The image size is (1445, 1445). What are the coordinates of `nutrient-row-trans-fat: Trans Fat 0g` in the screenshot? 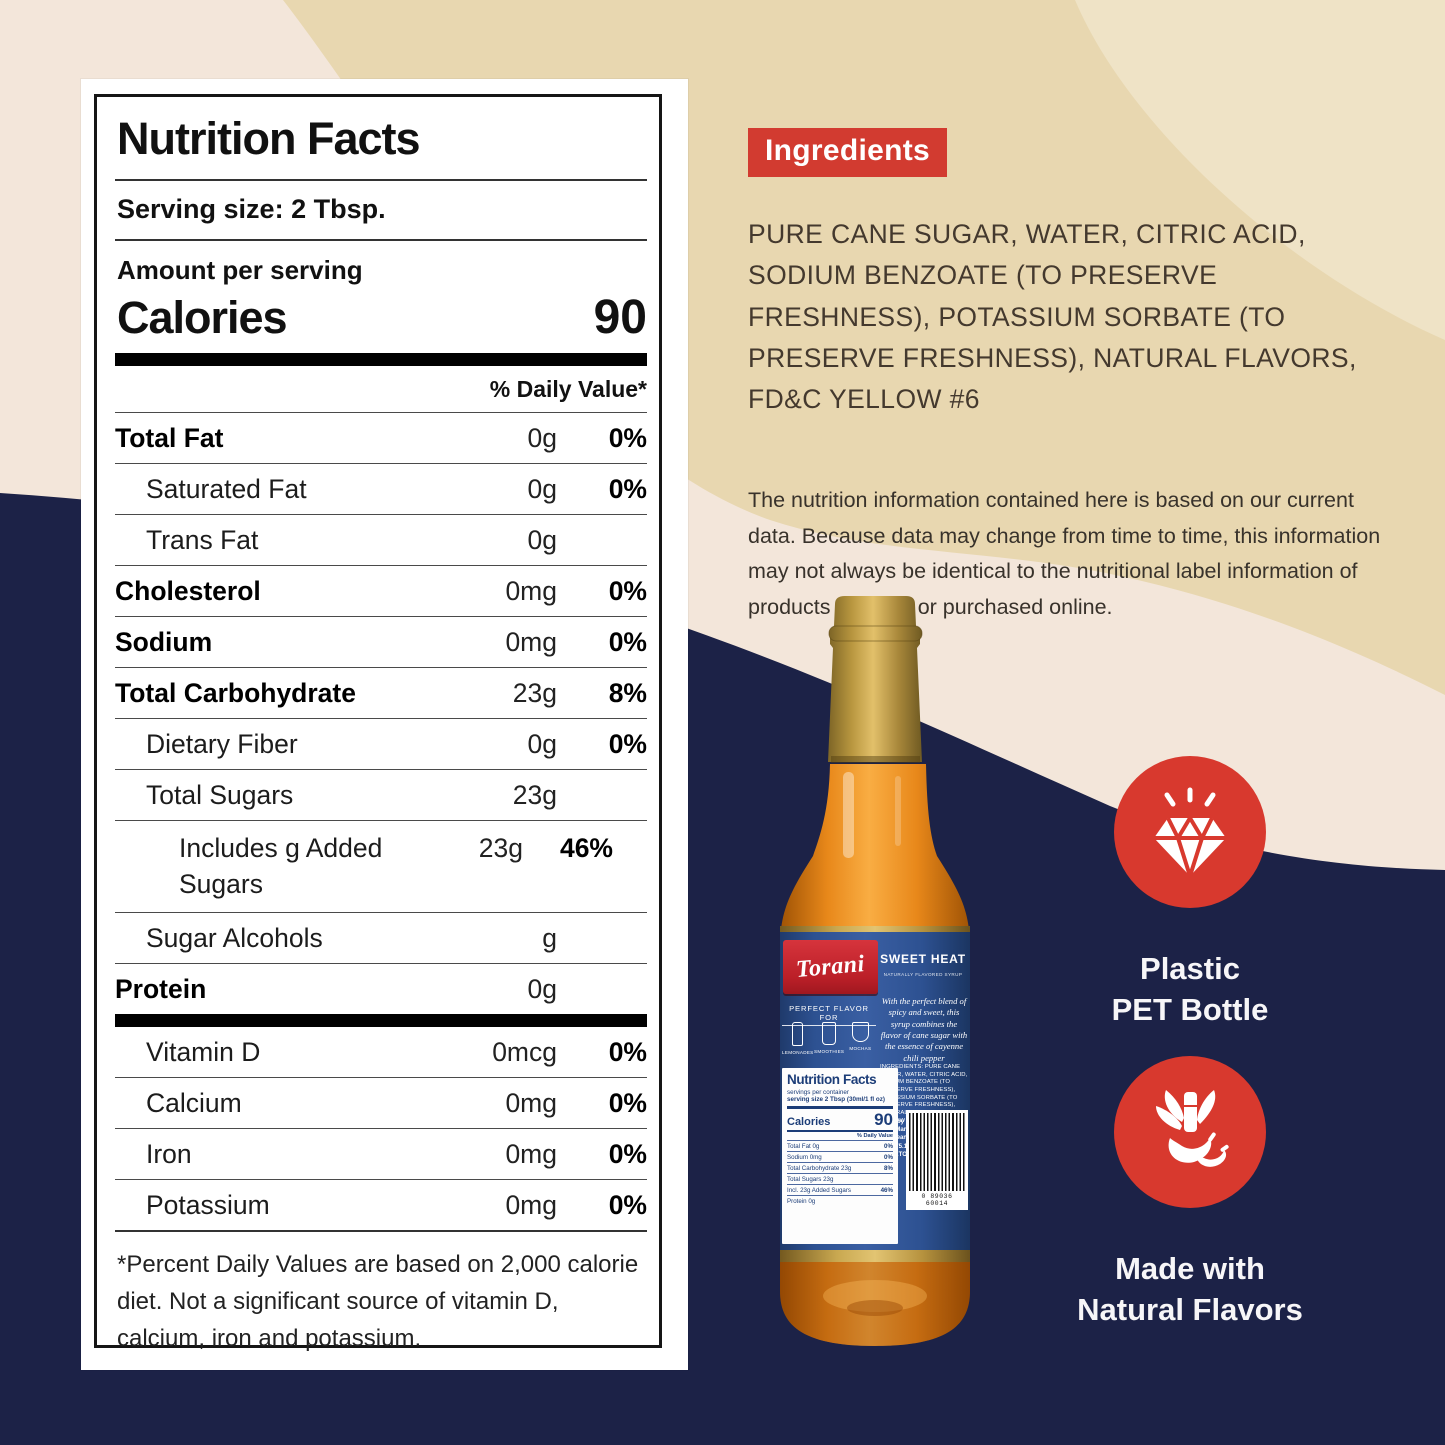 It's located at (381, 539).